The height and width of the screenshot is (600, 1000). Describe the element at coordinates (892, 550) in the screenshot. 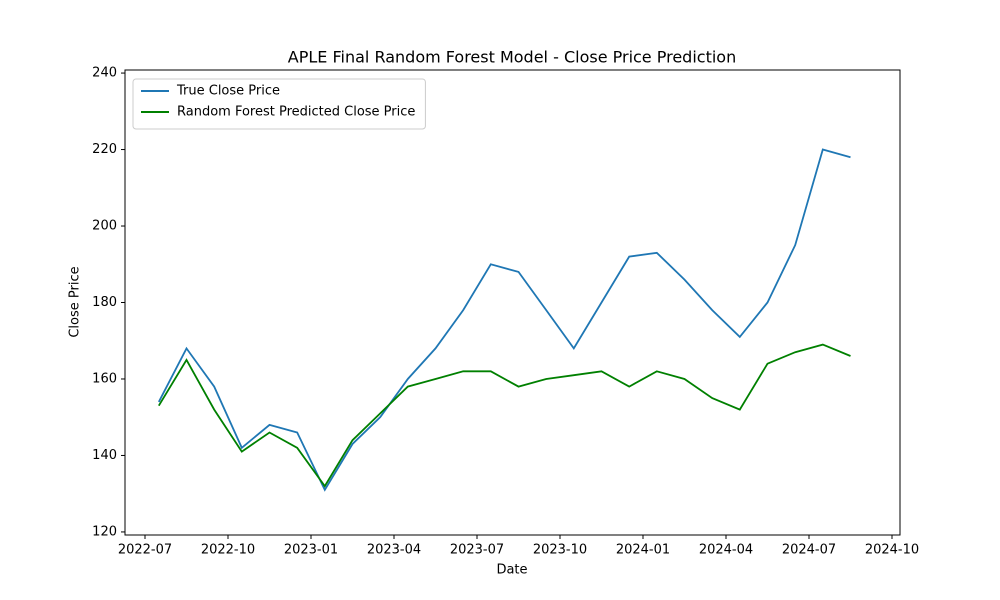

I see `x-tick-label: 2024-10` at that location.